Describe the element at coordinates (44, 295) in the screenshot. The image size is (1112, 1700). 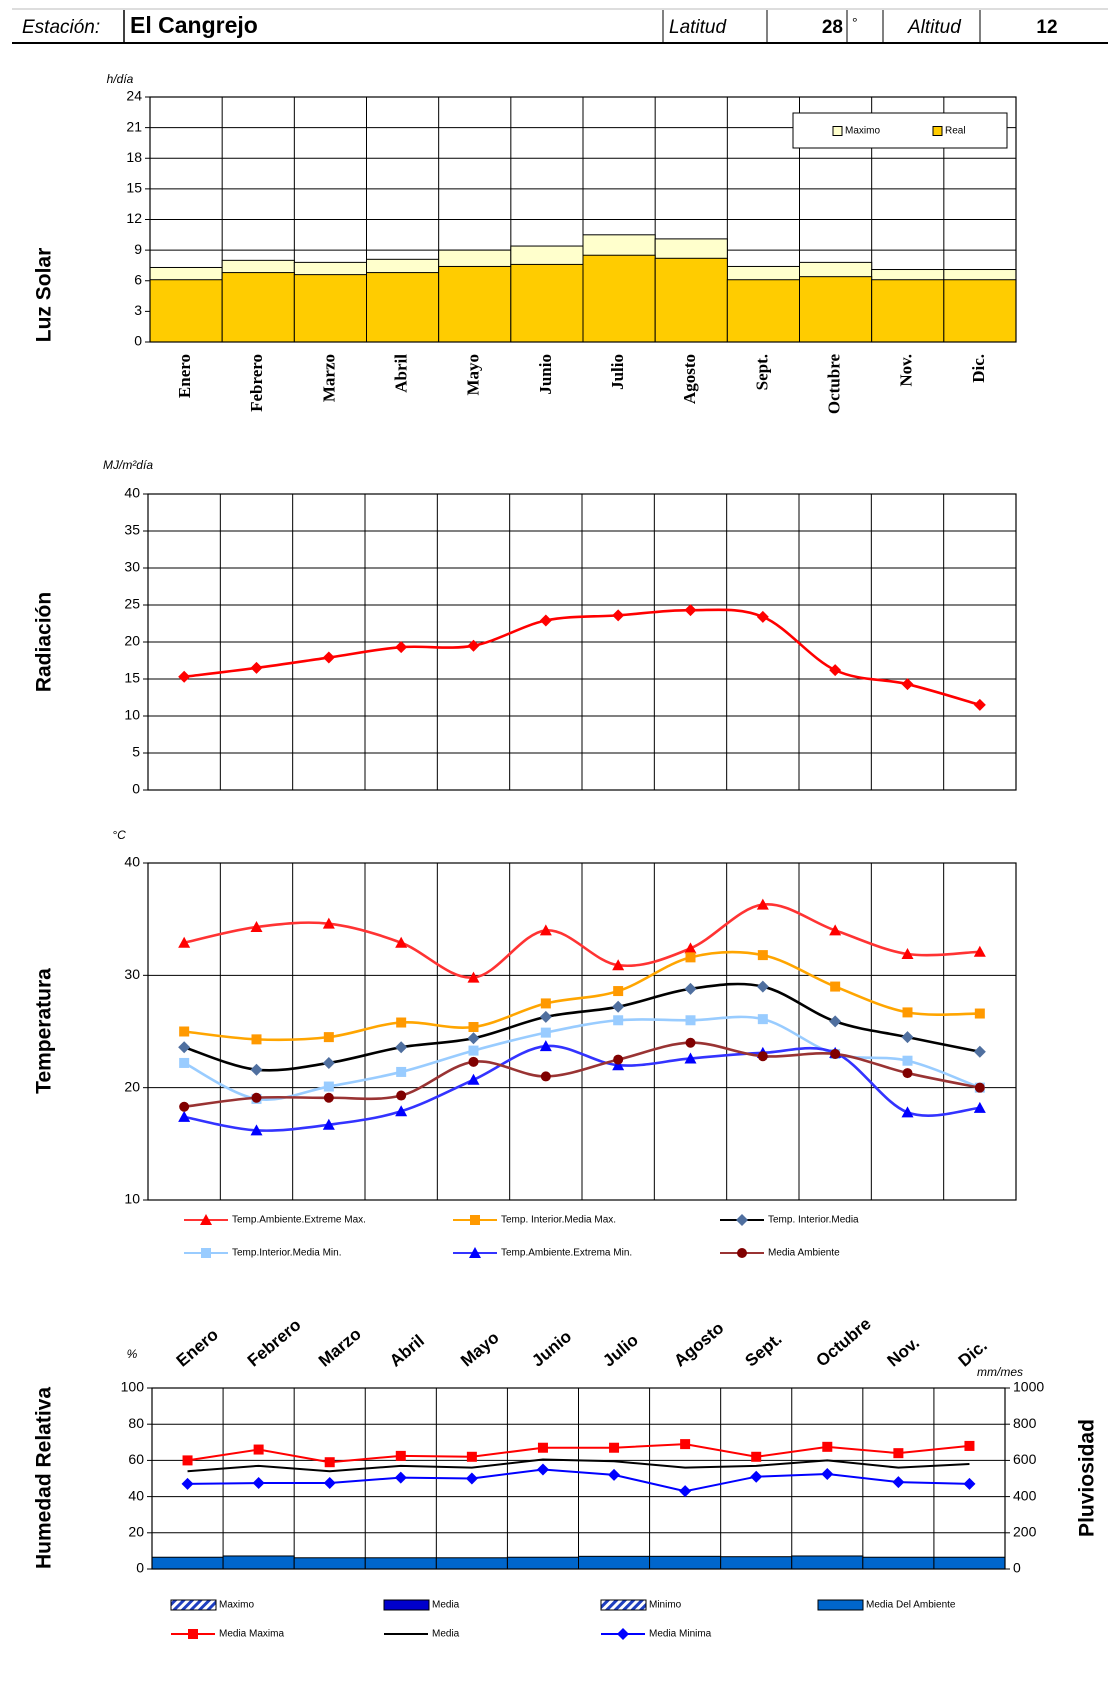
I see `axis-title: Luz Solar` at that location.